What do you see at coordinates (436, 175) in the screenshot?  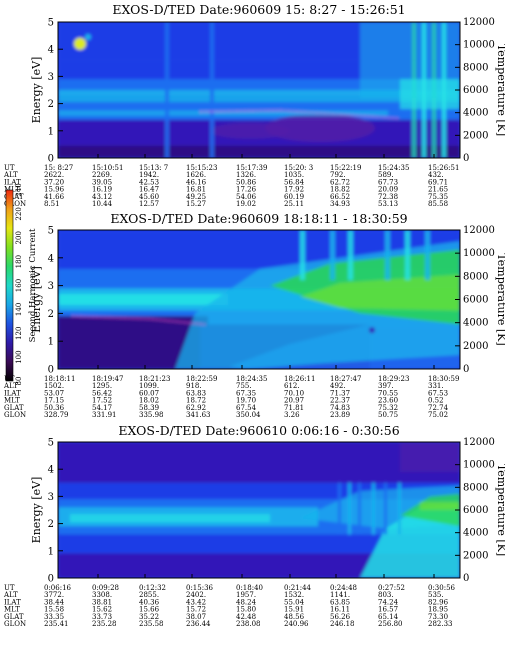 I see `table-cell: 432.` at bounding box center [436, 175].